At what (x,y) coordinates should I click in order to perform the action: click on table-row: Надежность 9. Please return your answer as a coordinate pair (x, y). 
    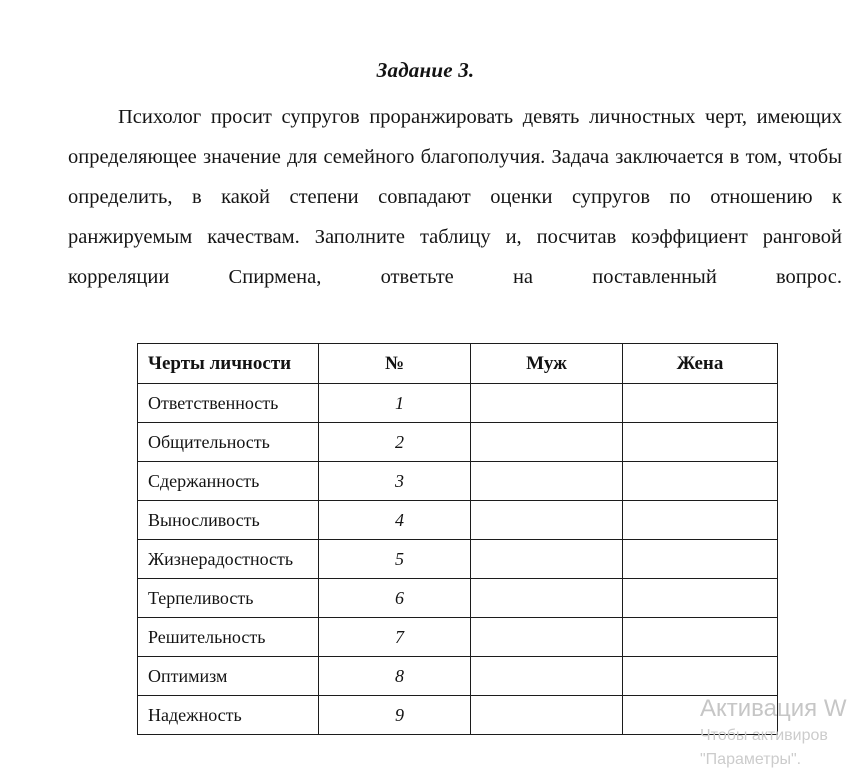
    Looking at the image, I should click on (457, 715).